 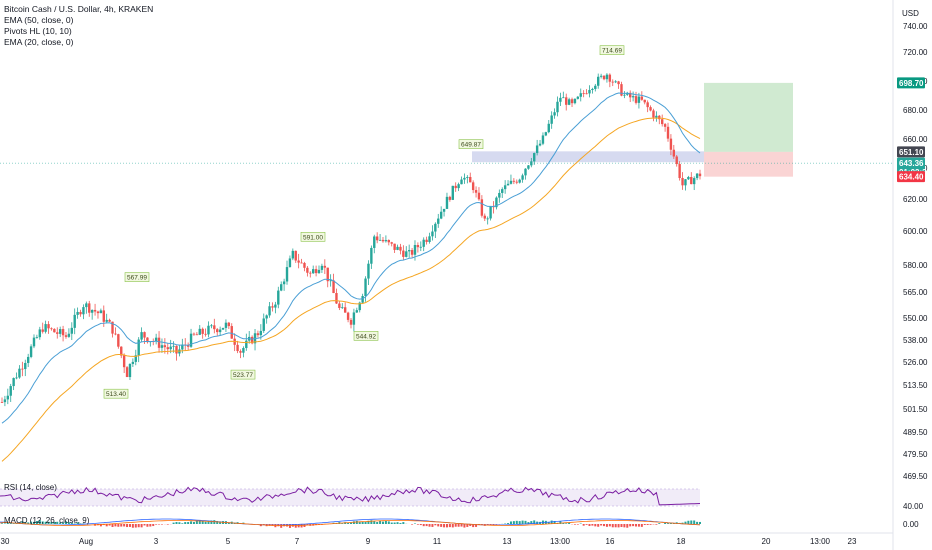 What do you see at coordinates (610, 541) in the screenshot?
I see `time-tick-label: 16` at bounding box center [610, 541].